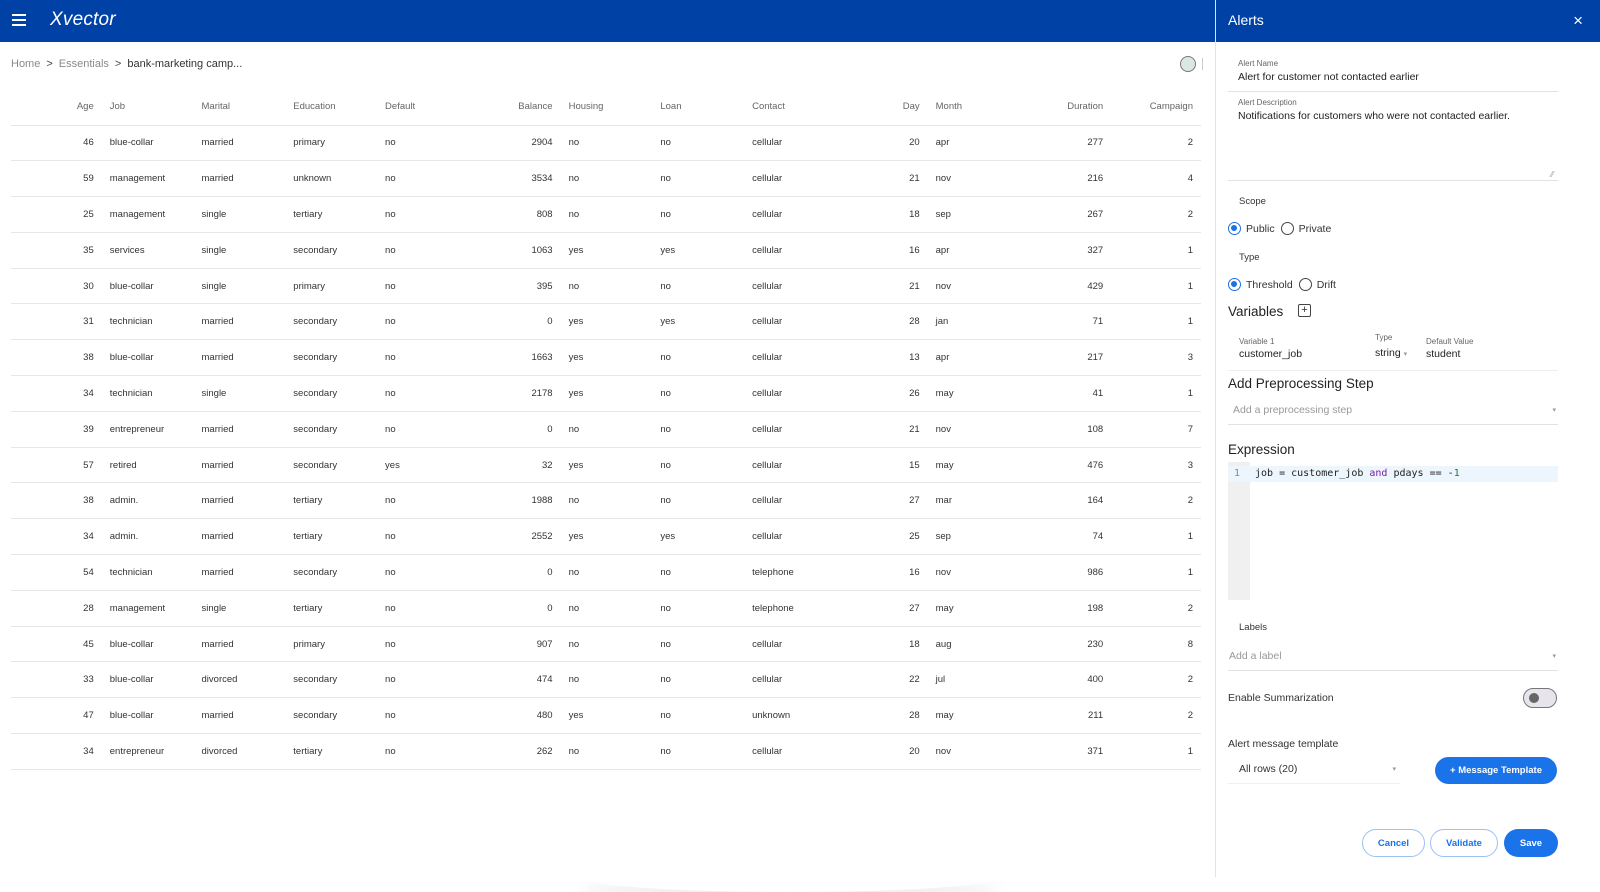  I want to click on cancel-button: Cancel, so click(1393, 843).